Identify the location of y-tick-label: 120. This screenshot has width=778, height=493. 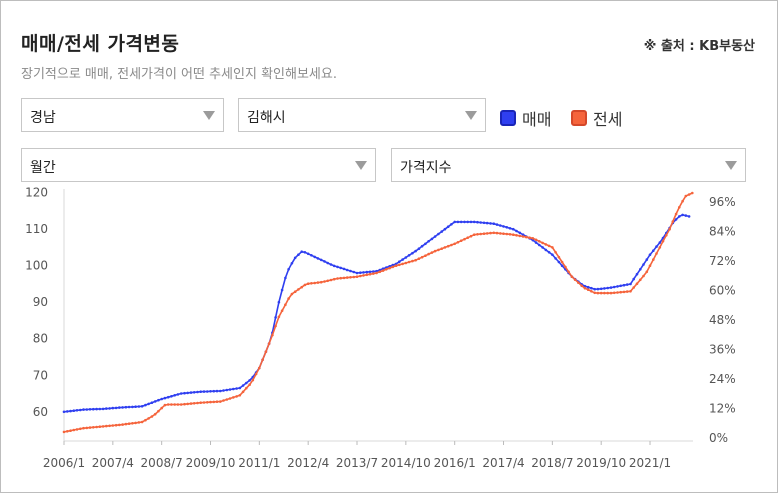
(36, 193).